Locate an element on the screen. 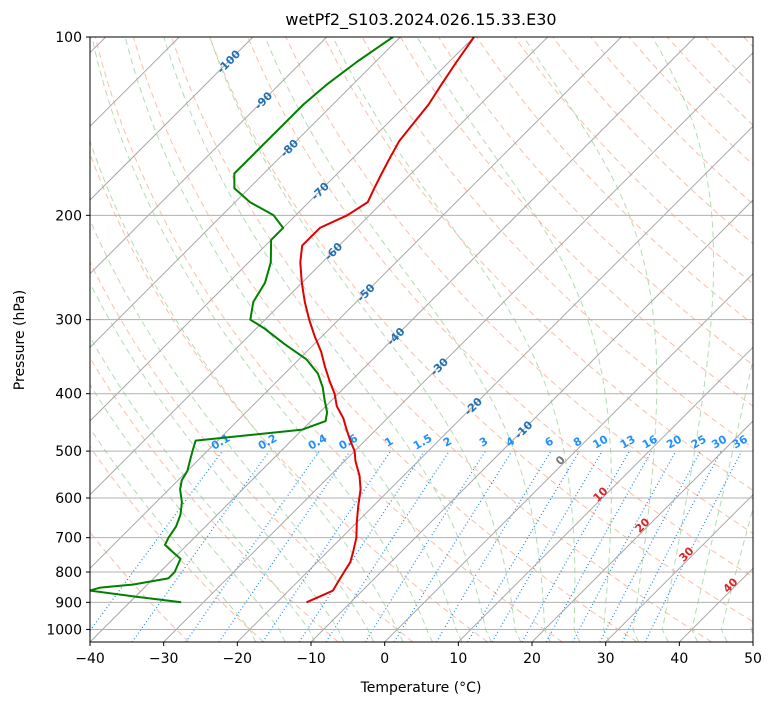  chart-title: wetPf2_S103.2024.026.15.33.E30 is located at coordinates (420, 20).